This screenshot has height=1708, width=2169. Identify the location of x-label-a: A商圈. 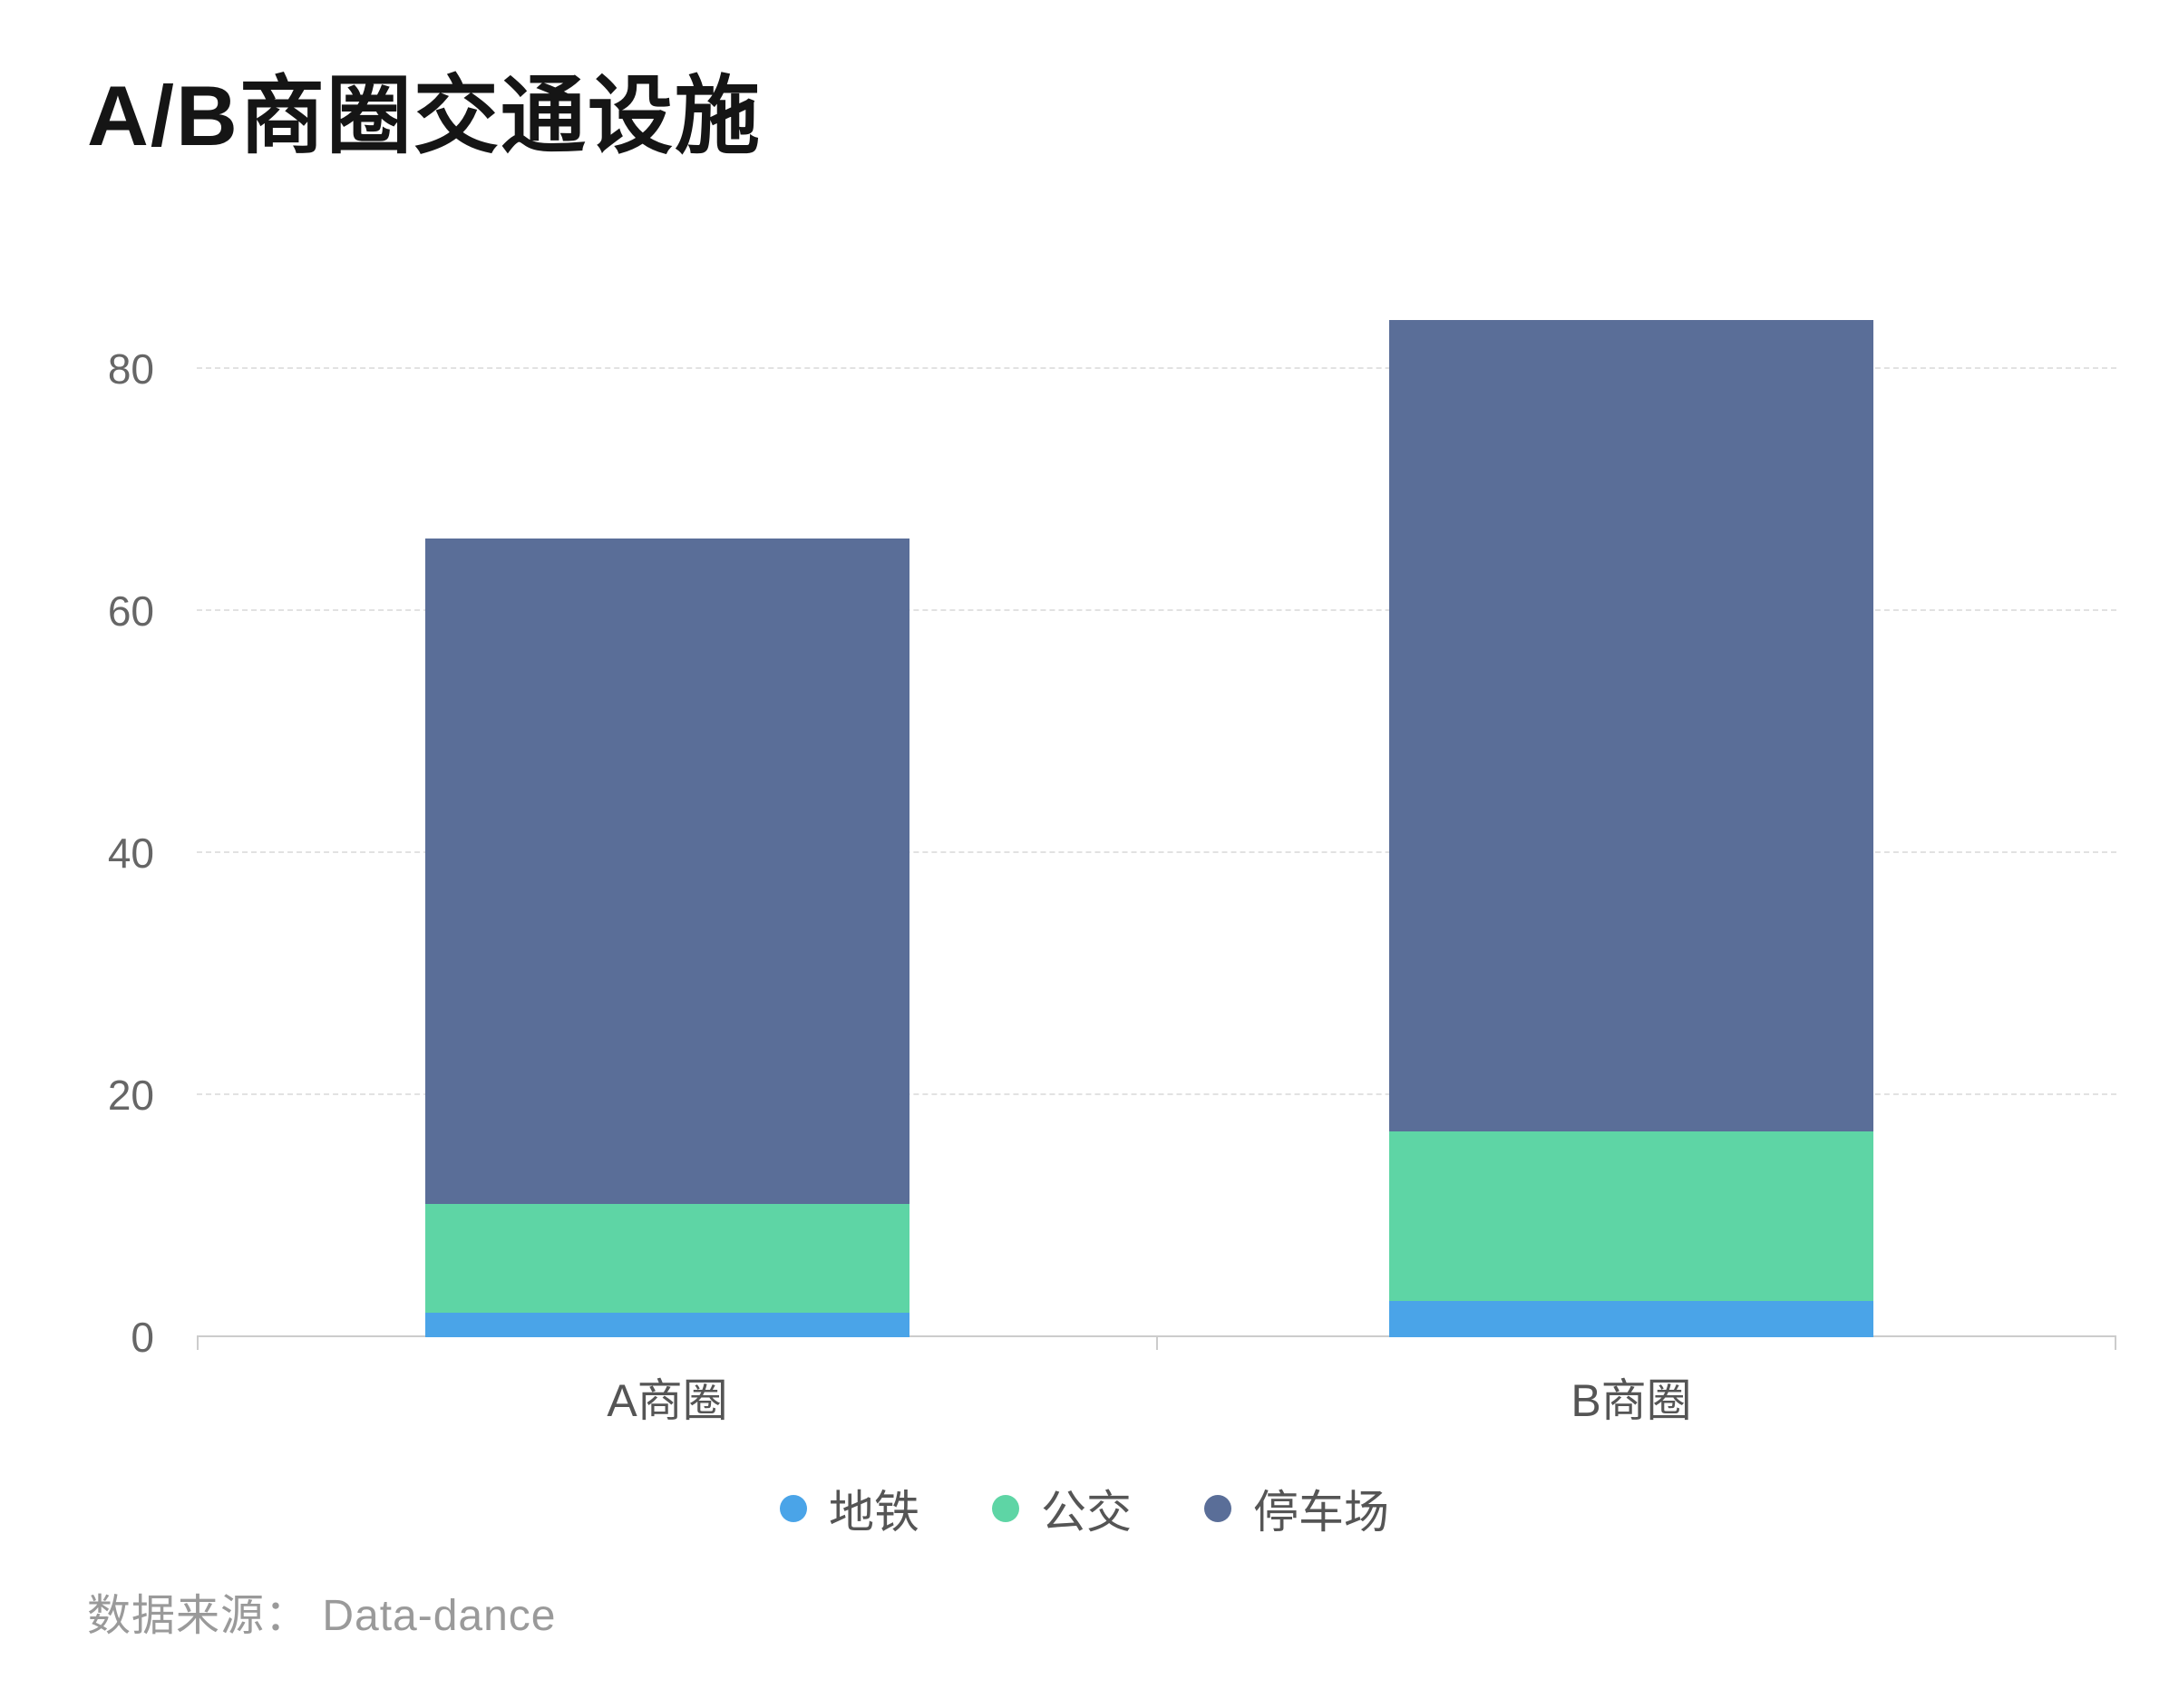
(667, 1400).